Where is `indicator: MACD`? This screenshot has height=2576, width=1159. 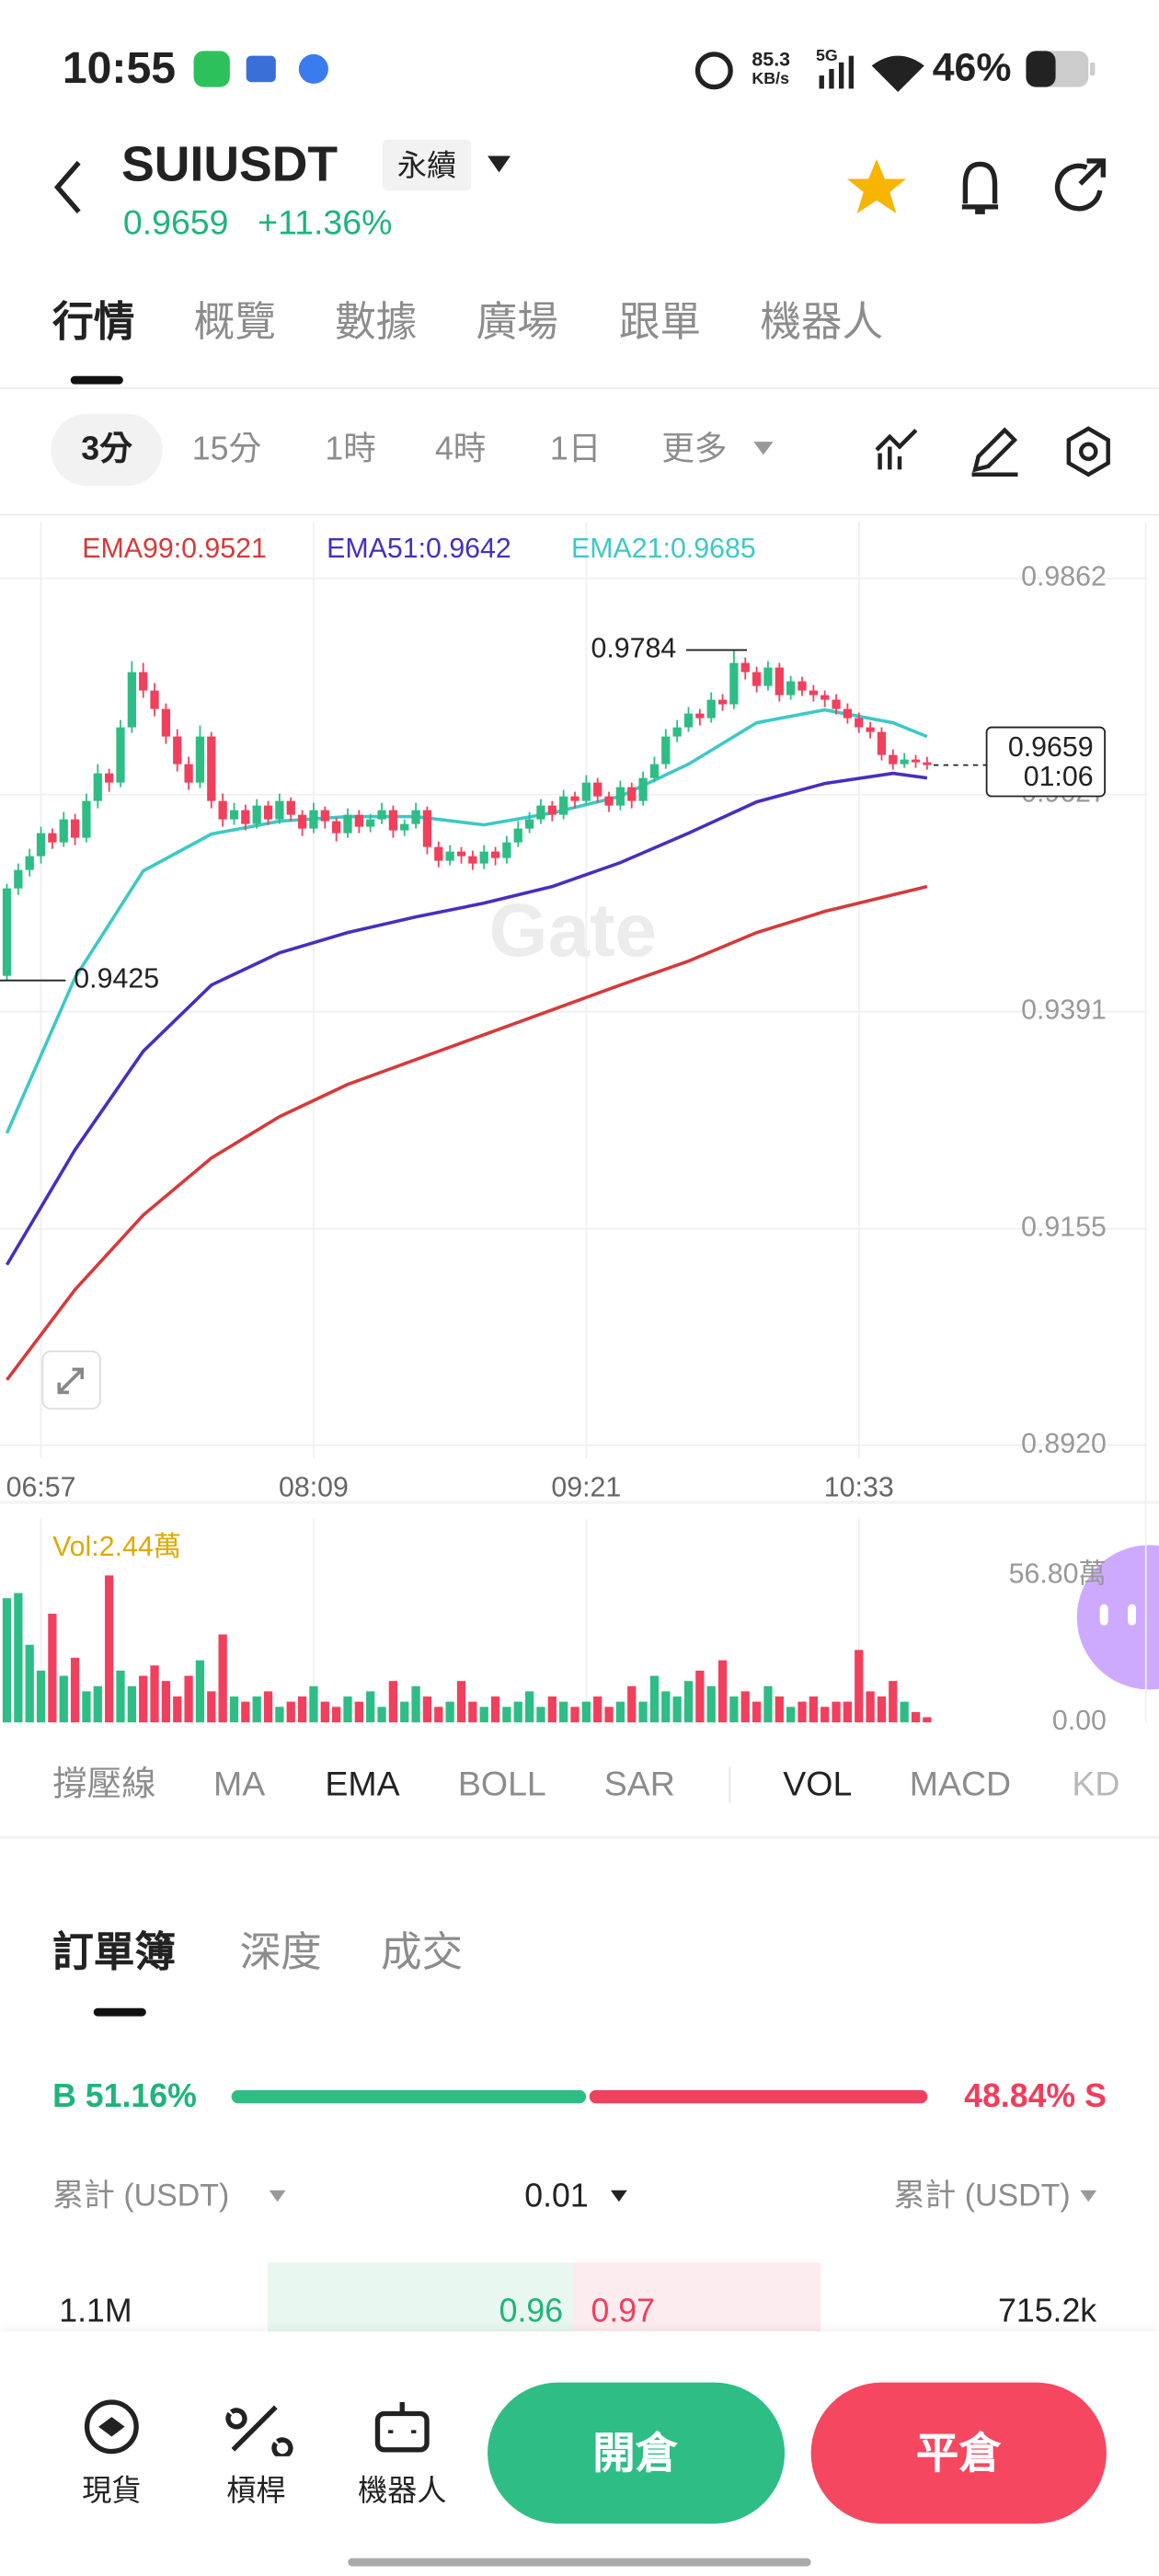 indicator: MACD is located at coordinates (960, 1784).